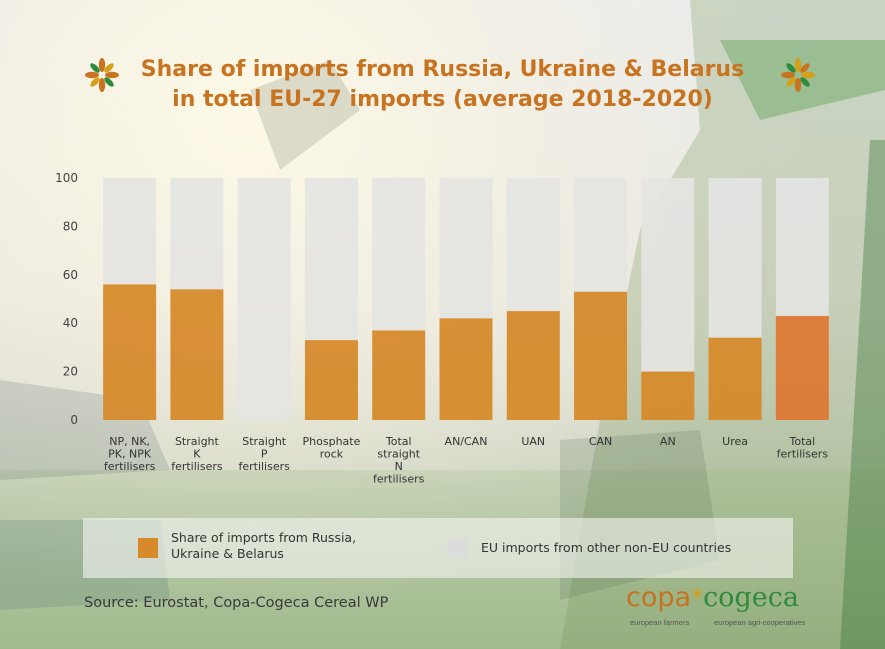 The width and height of the screenshot is (885, 649). Describe the element at coordinates (74, 420) in the screenshot. I see `y-tick-label: 0` at that location.